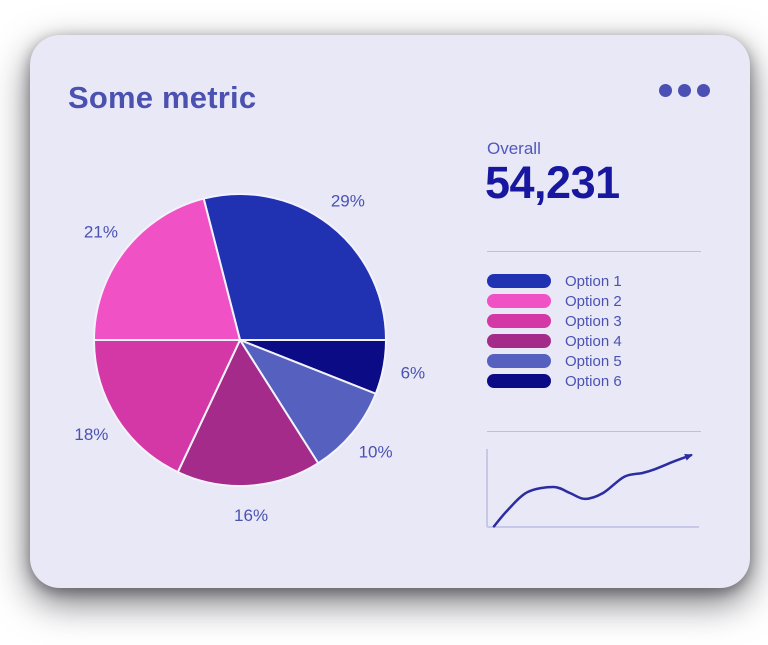 This screenshot has height=645, width=768. What do you see at coordinates (91, 434) in the screenshot?
I see `pie-percentage-label: 18%` at bounding box center [91, 434].